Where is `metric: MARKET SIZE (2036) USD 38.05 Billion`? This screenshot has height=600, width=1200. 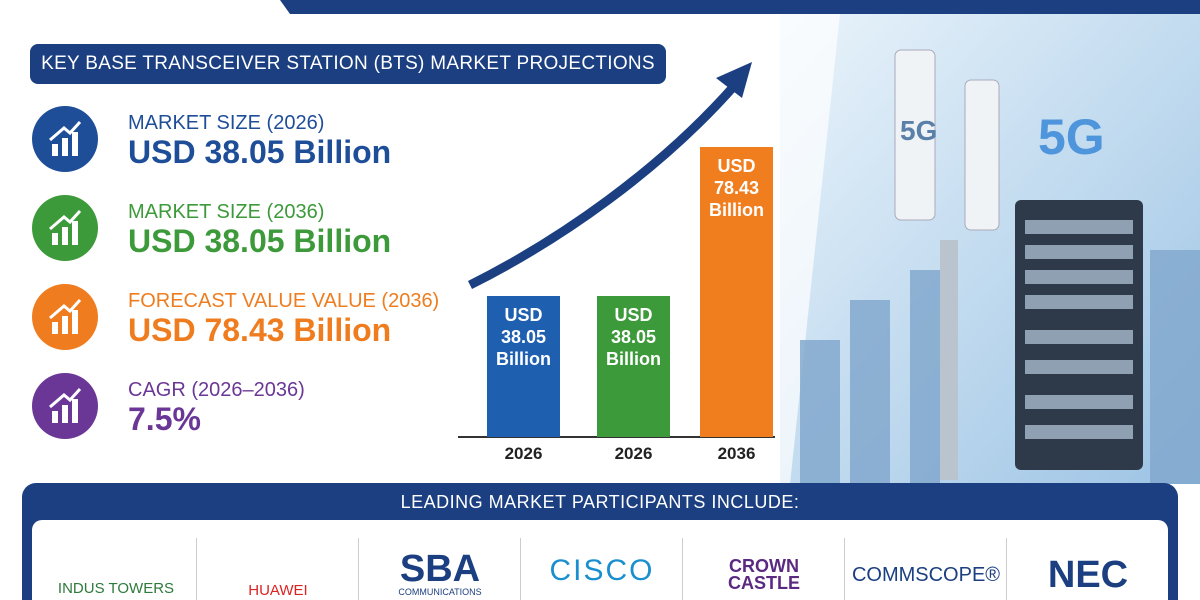
metric: MARKET SIZE (2036) USD 38.05 Billion is located at coordinates (252, 229).